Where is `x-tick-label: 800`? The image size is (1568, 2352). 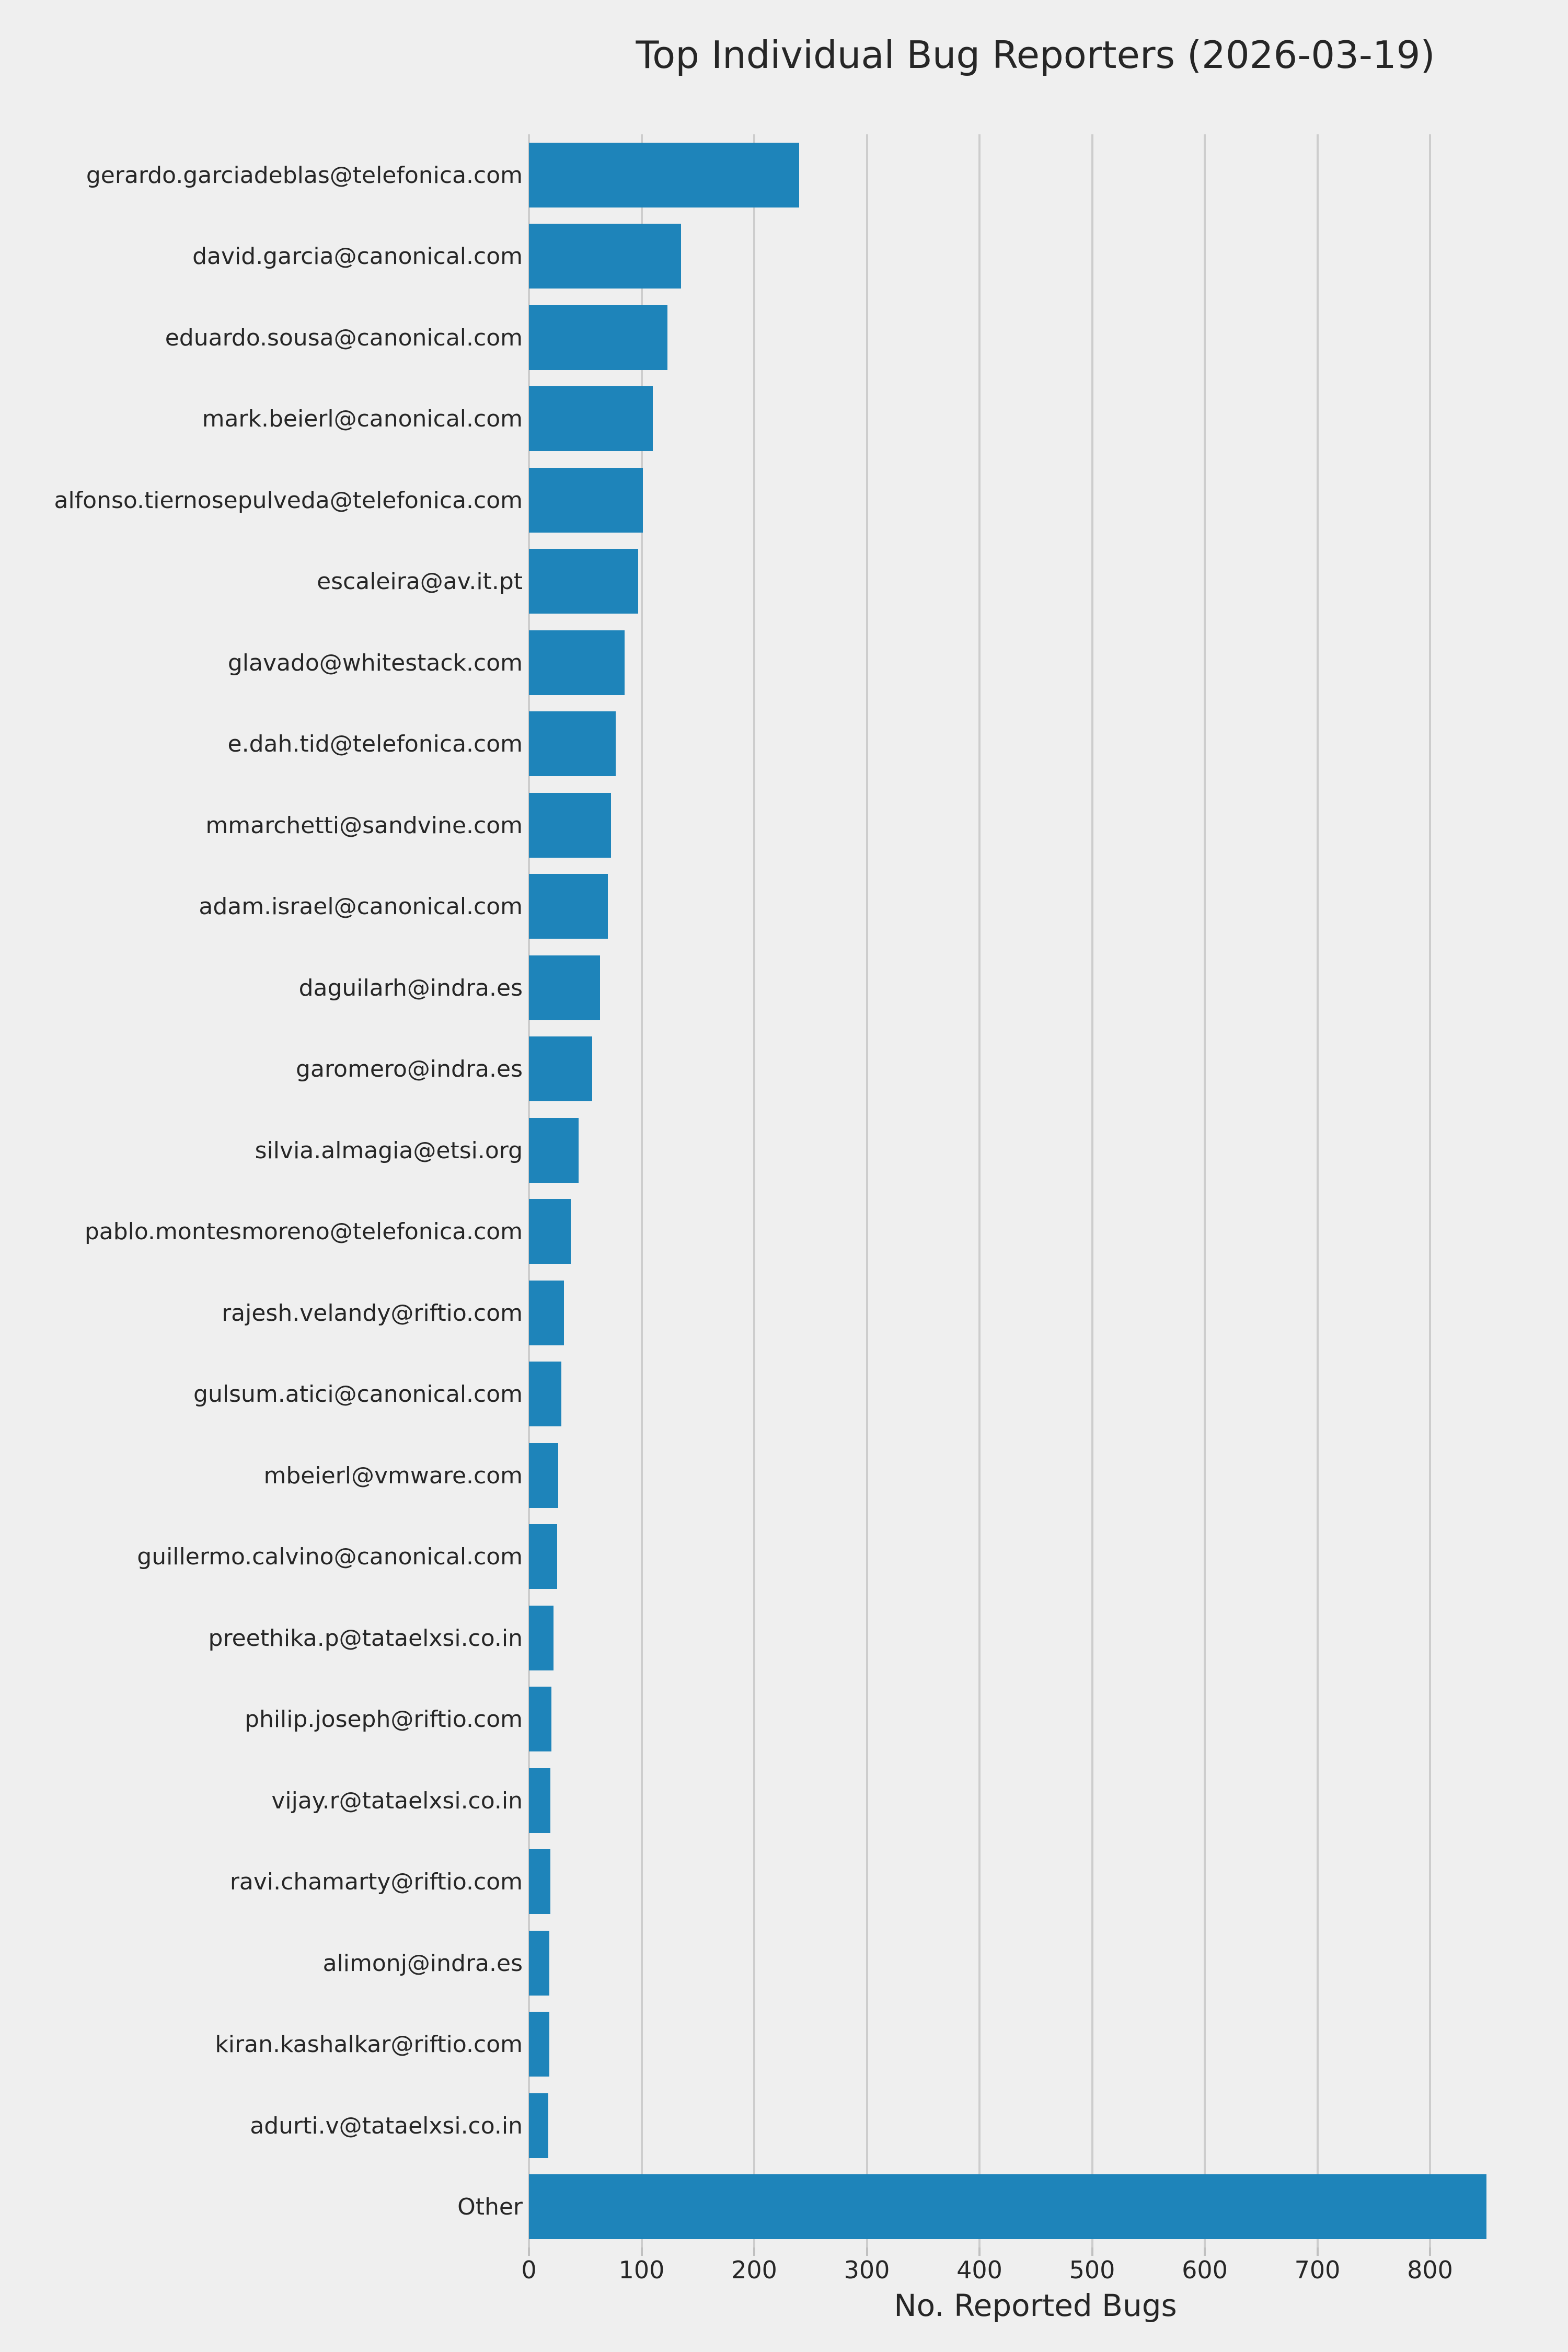
x-tick-label: 800 is located at coordinates (1430, 2270).